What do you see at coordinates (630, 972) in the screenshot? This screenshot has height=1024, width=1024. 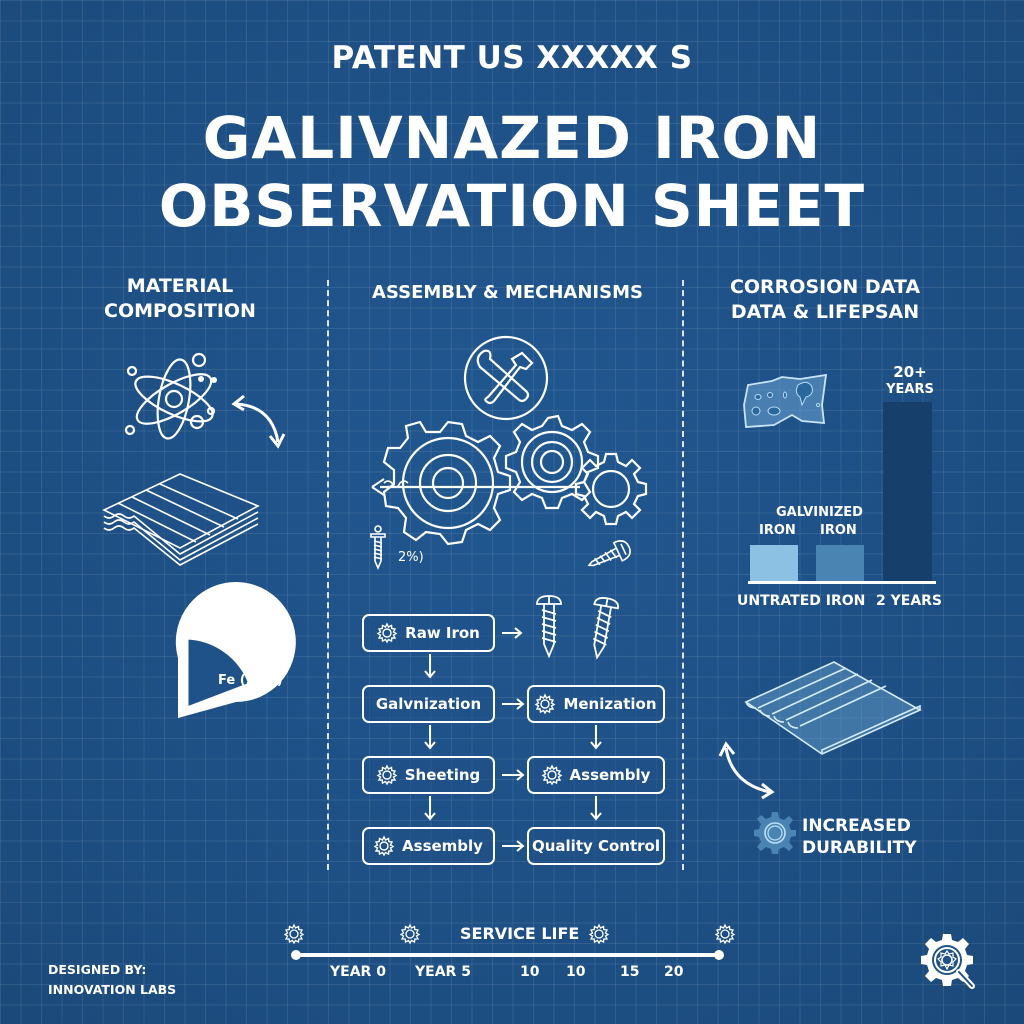 I see `timeline-tick: 15` at bounding box center [630, 972].